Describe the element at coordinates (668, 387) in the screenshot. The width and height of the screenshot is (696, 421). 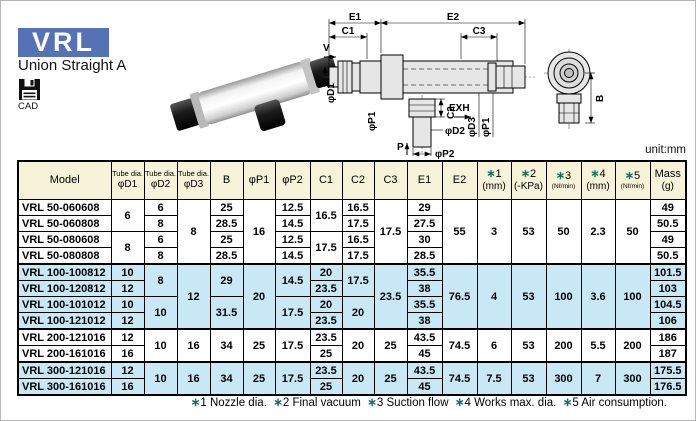
I see `value-cell: 176.5` at that location.